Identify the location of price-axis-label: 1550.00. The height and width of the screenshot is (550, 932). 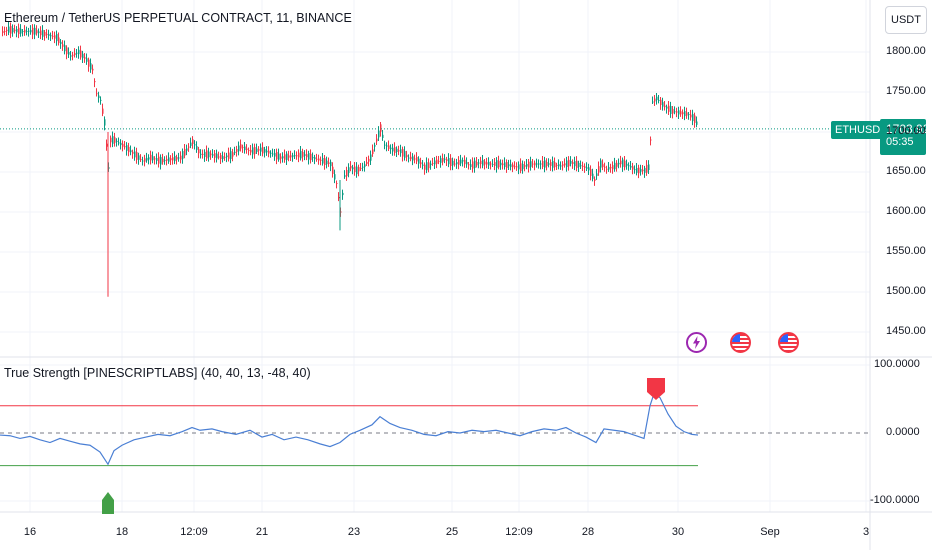
(906, 251).